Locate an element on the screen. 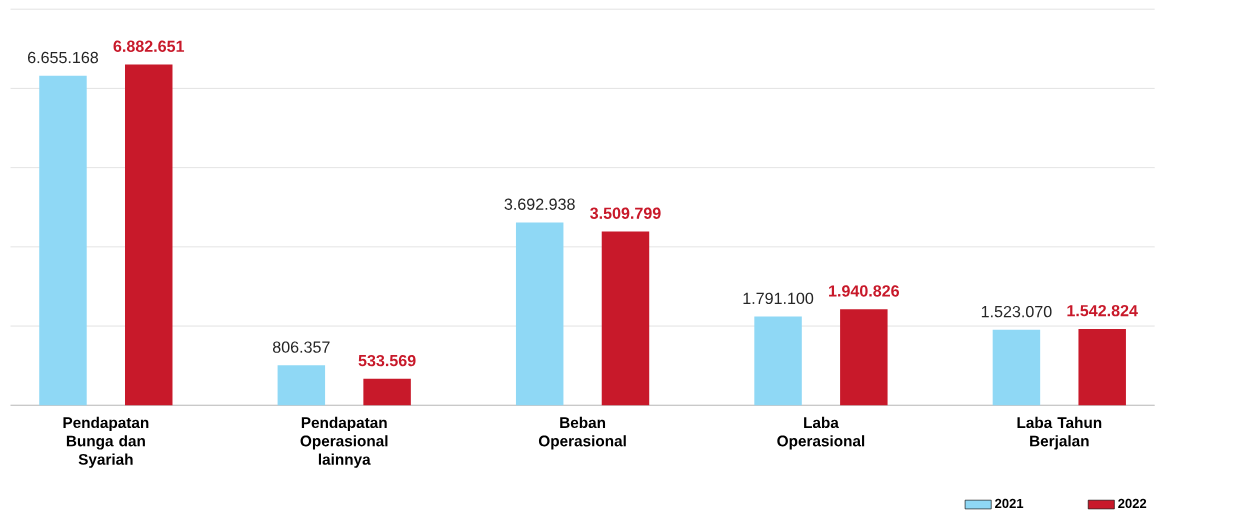 The height and width of the screenshot is (516, 1250). data-label: 6.882.651 is located at coordinates (149, 46).